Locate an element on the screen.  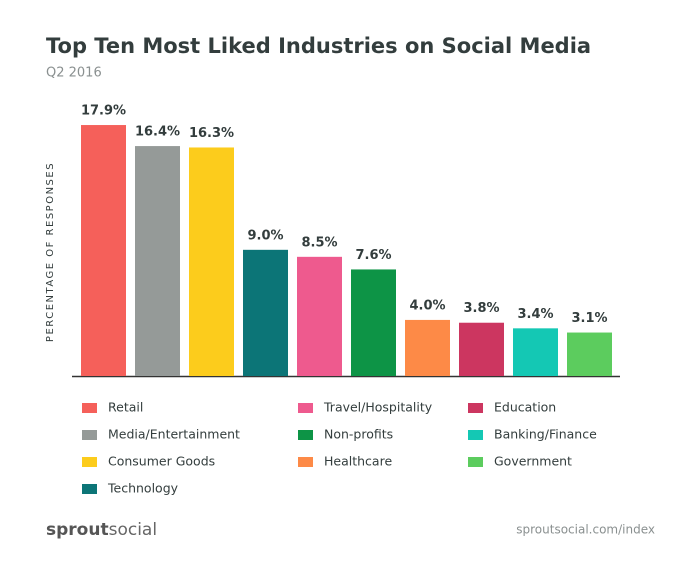
legend-label: Government is located at coordinates (533, 461).